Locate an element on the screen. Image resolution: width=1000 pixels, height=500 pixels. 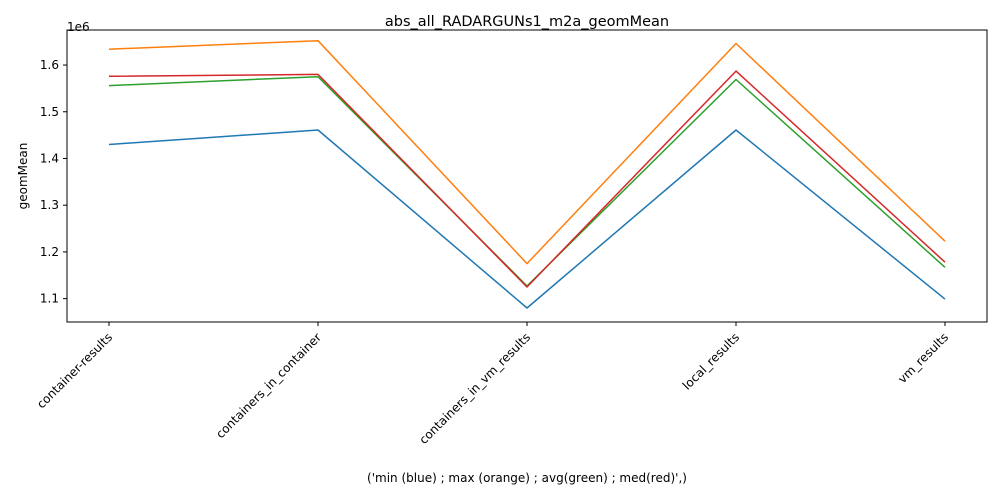
x-tick-label: containers_in_vm_results is located at coordinates (474, 388).